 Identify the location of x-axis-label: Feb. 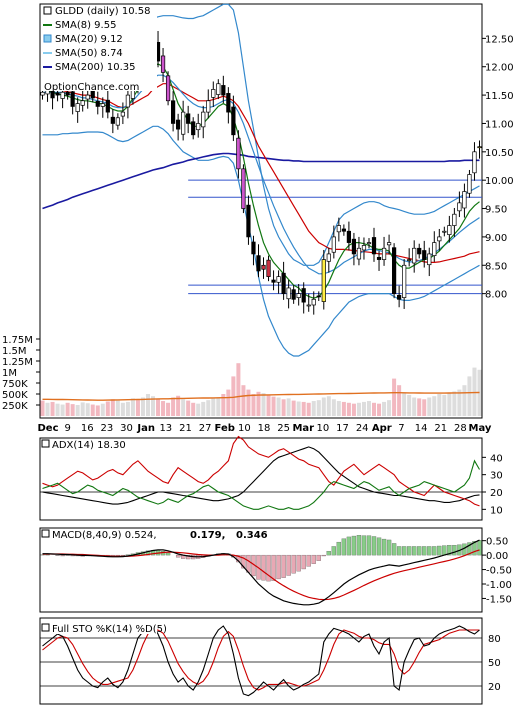
(225, 428).